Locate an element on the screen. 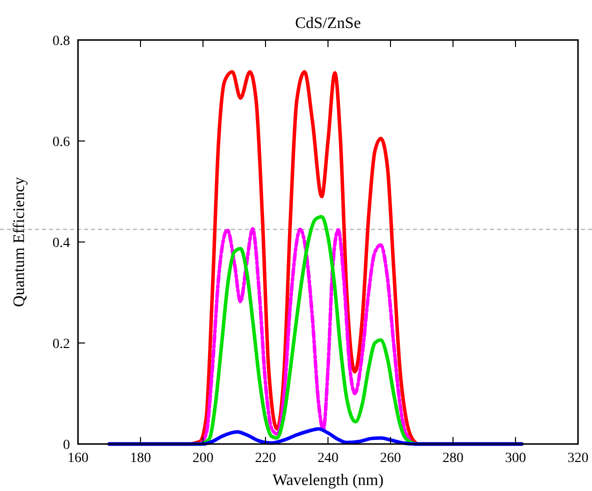 The width and height of the screenshot is (592, 491). x-tick-label: 220 is located at coordinates (265, 458).